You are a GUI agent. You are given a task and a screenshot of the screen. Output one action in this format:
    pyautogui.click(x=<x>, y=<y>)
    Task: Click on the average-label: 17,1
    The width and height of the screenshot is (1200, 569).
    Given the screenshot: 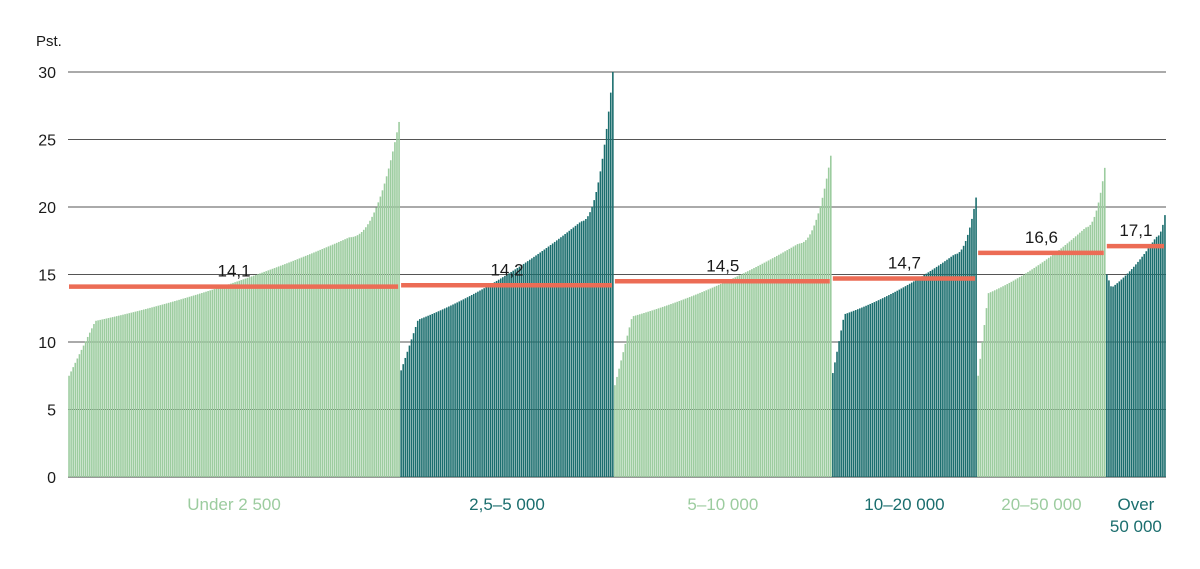 What is the action you would take?
    pyautogui.click(x=1135, y=230)
    